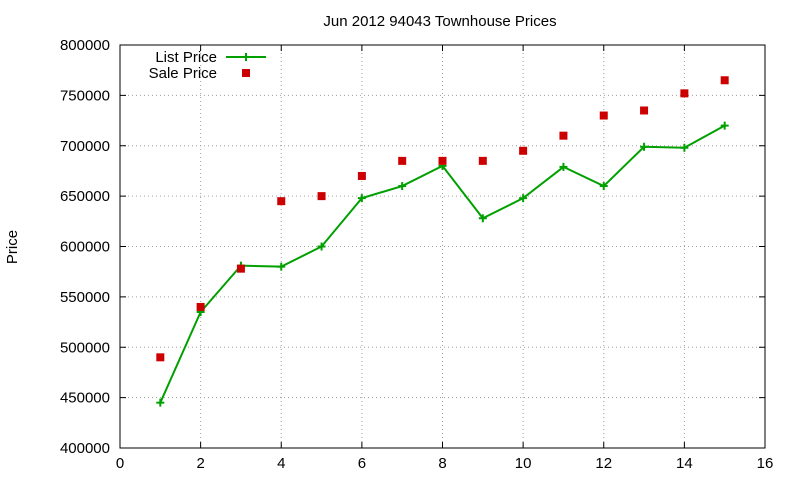 This screenshot has width=800, height=480. What do you see at coordinates (85, 448) in the screenshot?
I see `y-tick-label-0: 400000` at bounding box center [85, 448].